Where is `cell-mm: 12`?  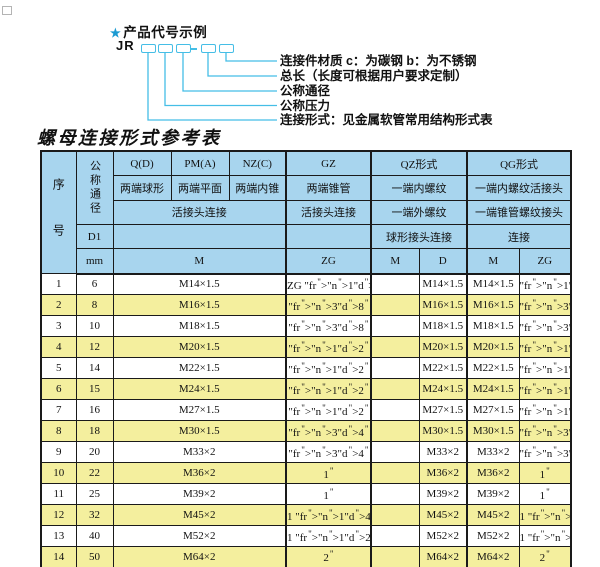
cell-mm: 12 is located at coordinates (94, 347).